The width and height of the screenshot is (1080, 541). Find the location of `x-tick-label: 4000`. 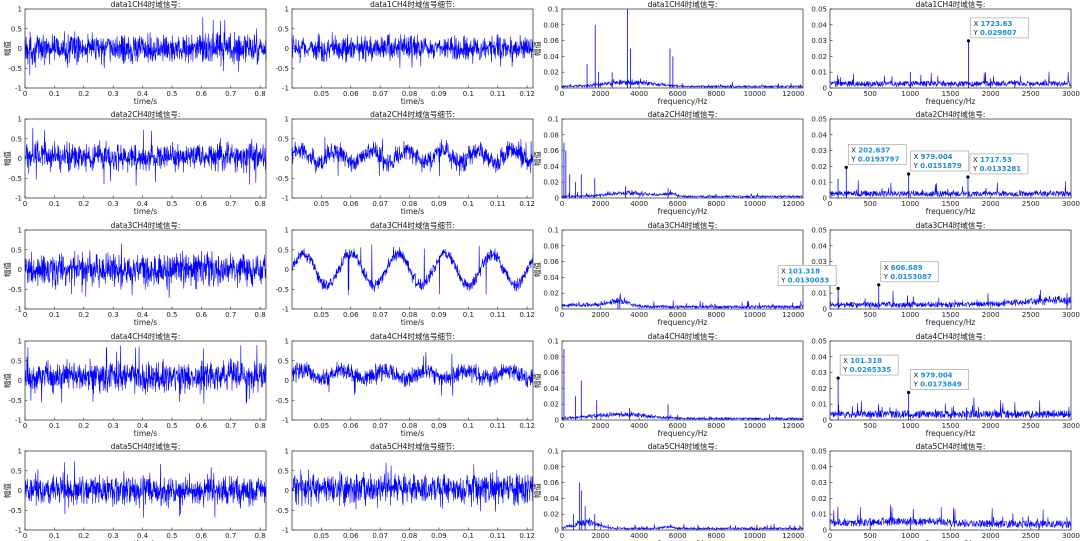

x-tick-label: 4000 is located at coordinates (639, 94).